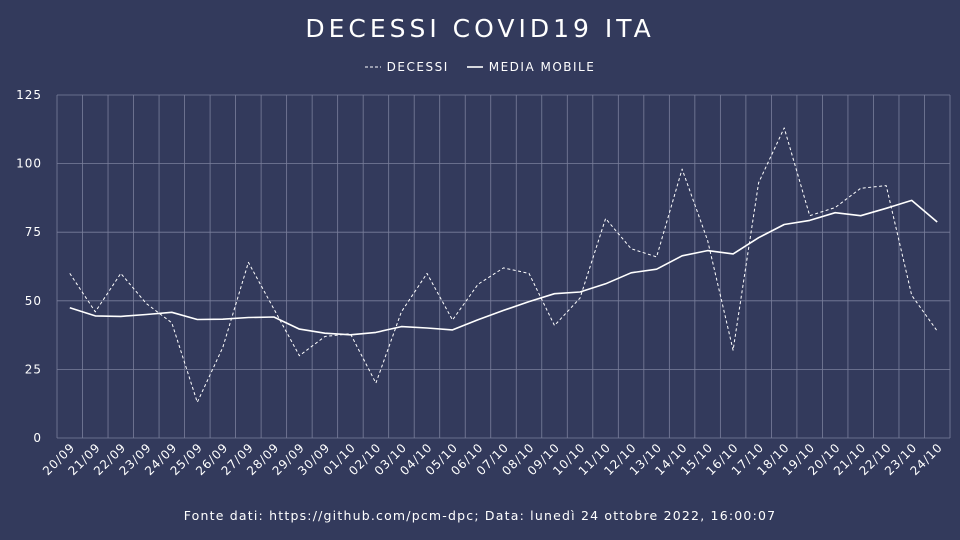  I want to click on legend-item-decessi: DECESSI, so click(406, 67).